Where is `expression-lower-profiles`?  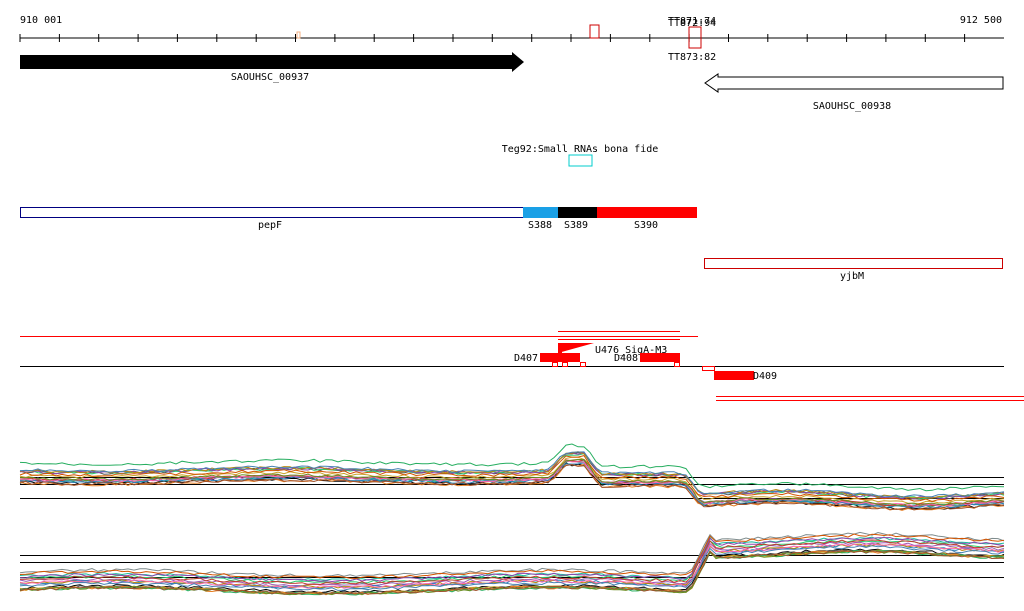
expression-lower-profiles is located at coordinates (512, 563).